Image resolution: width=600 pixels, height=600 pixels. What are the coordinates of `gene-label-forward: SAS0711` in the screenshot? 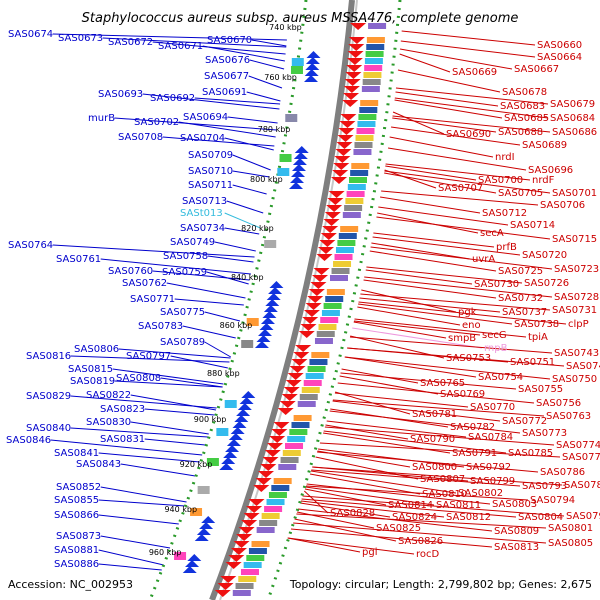 It's located at (210, 185).